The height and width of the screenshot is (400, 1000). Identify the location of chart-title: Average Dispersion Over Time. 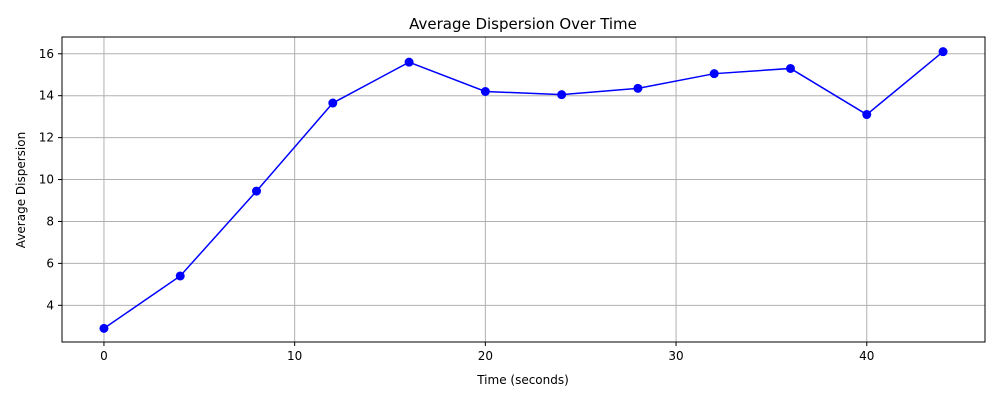
(523, 24).